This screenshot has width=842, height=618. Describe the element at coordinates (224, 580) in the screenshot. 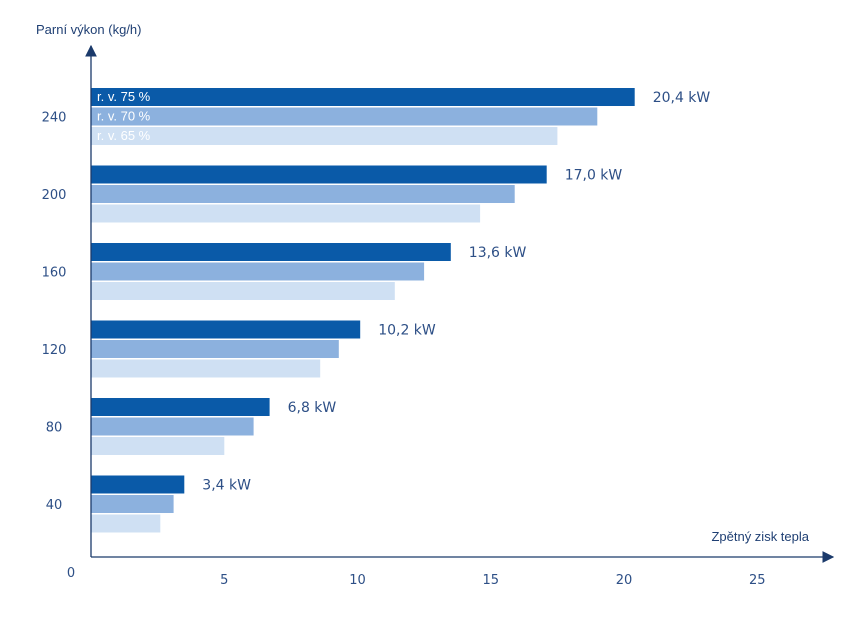

I see `x-tick-label-5: 5` at that location.